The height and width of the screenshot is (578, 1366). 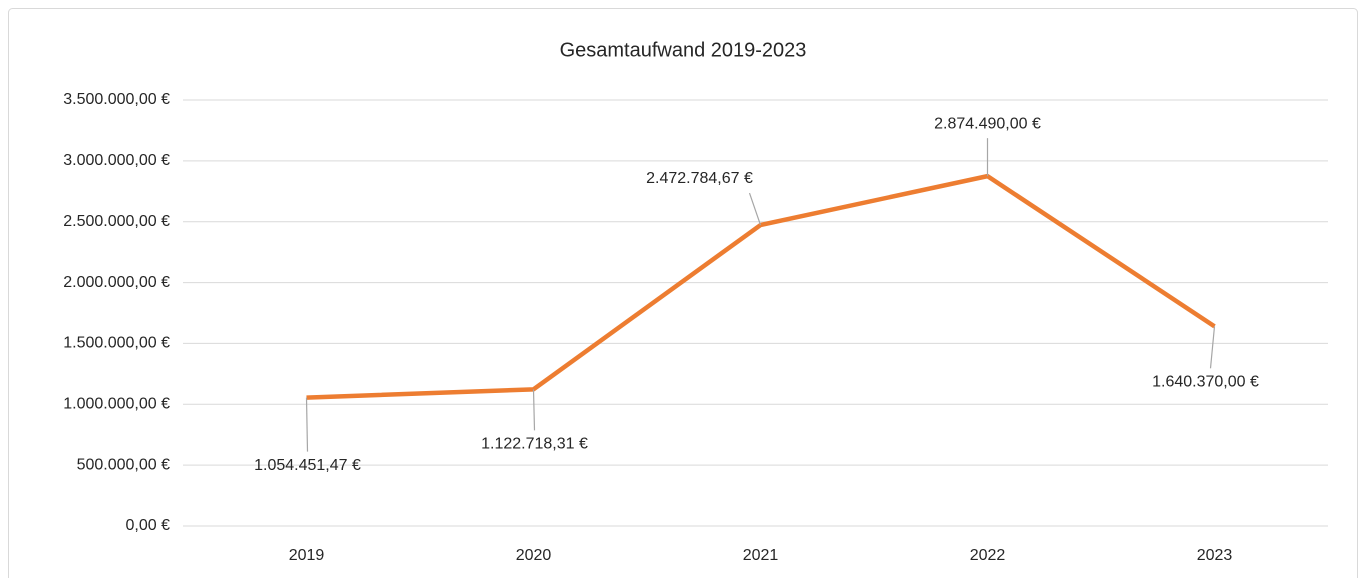 I want to click on chart-title: Gesamtaufwand 2019-2023, so click(x=683, y=50).